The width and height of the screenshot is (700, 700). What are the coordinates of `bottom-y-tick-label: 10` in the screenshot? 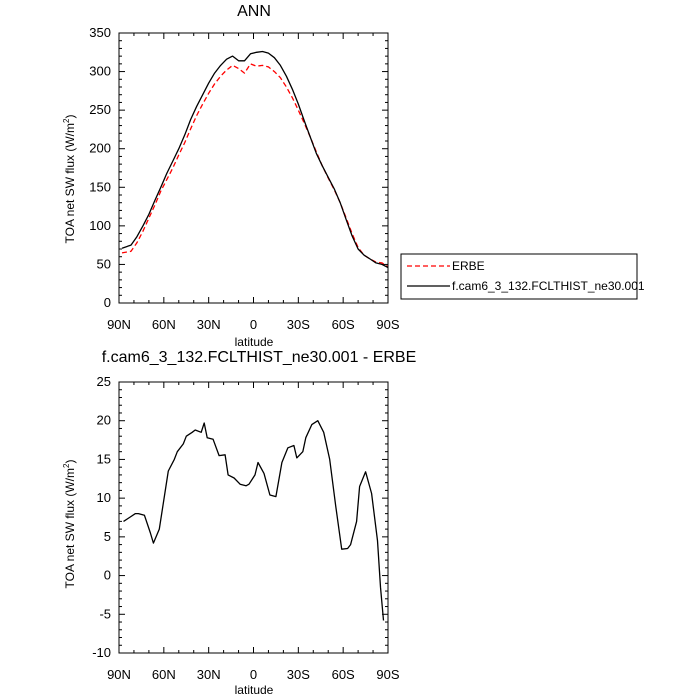 It's located at (104, 497).